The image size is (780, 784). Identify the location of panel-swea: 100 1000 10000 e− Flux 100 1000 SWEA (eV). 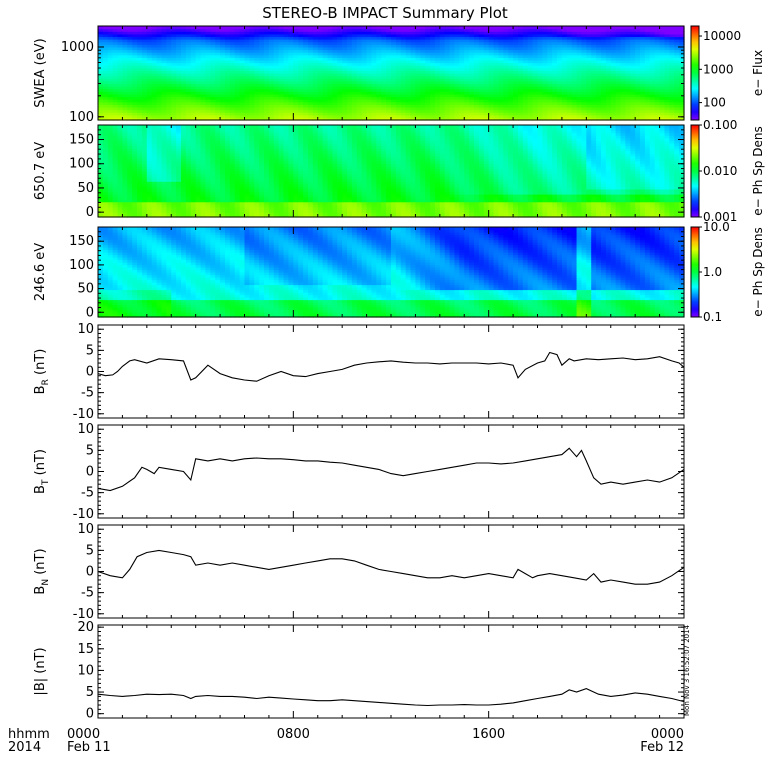
(399, 75).